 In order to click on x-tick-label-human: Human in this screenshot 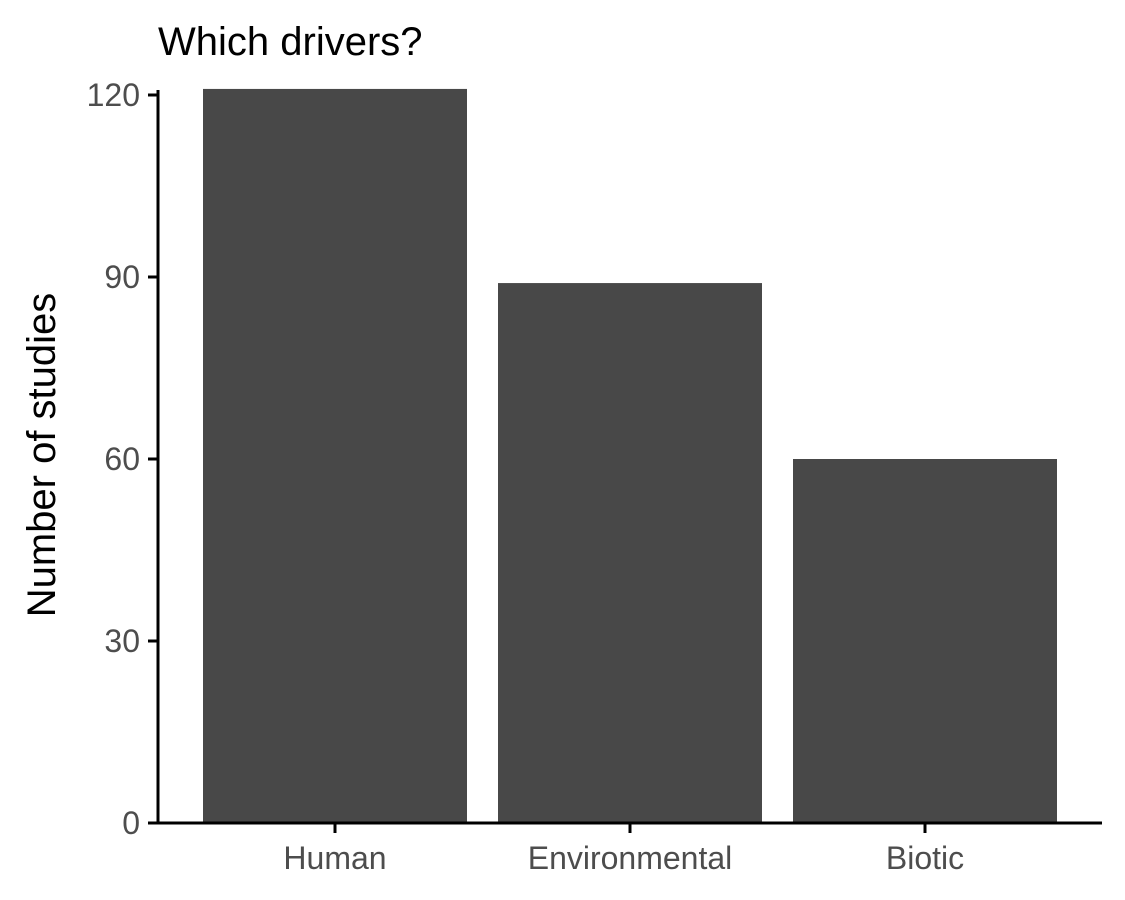, I will do `click(334, 858)`.